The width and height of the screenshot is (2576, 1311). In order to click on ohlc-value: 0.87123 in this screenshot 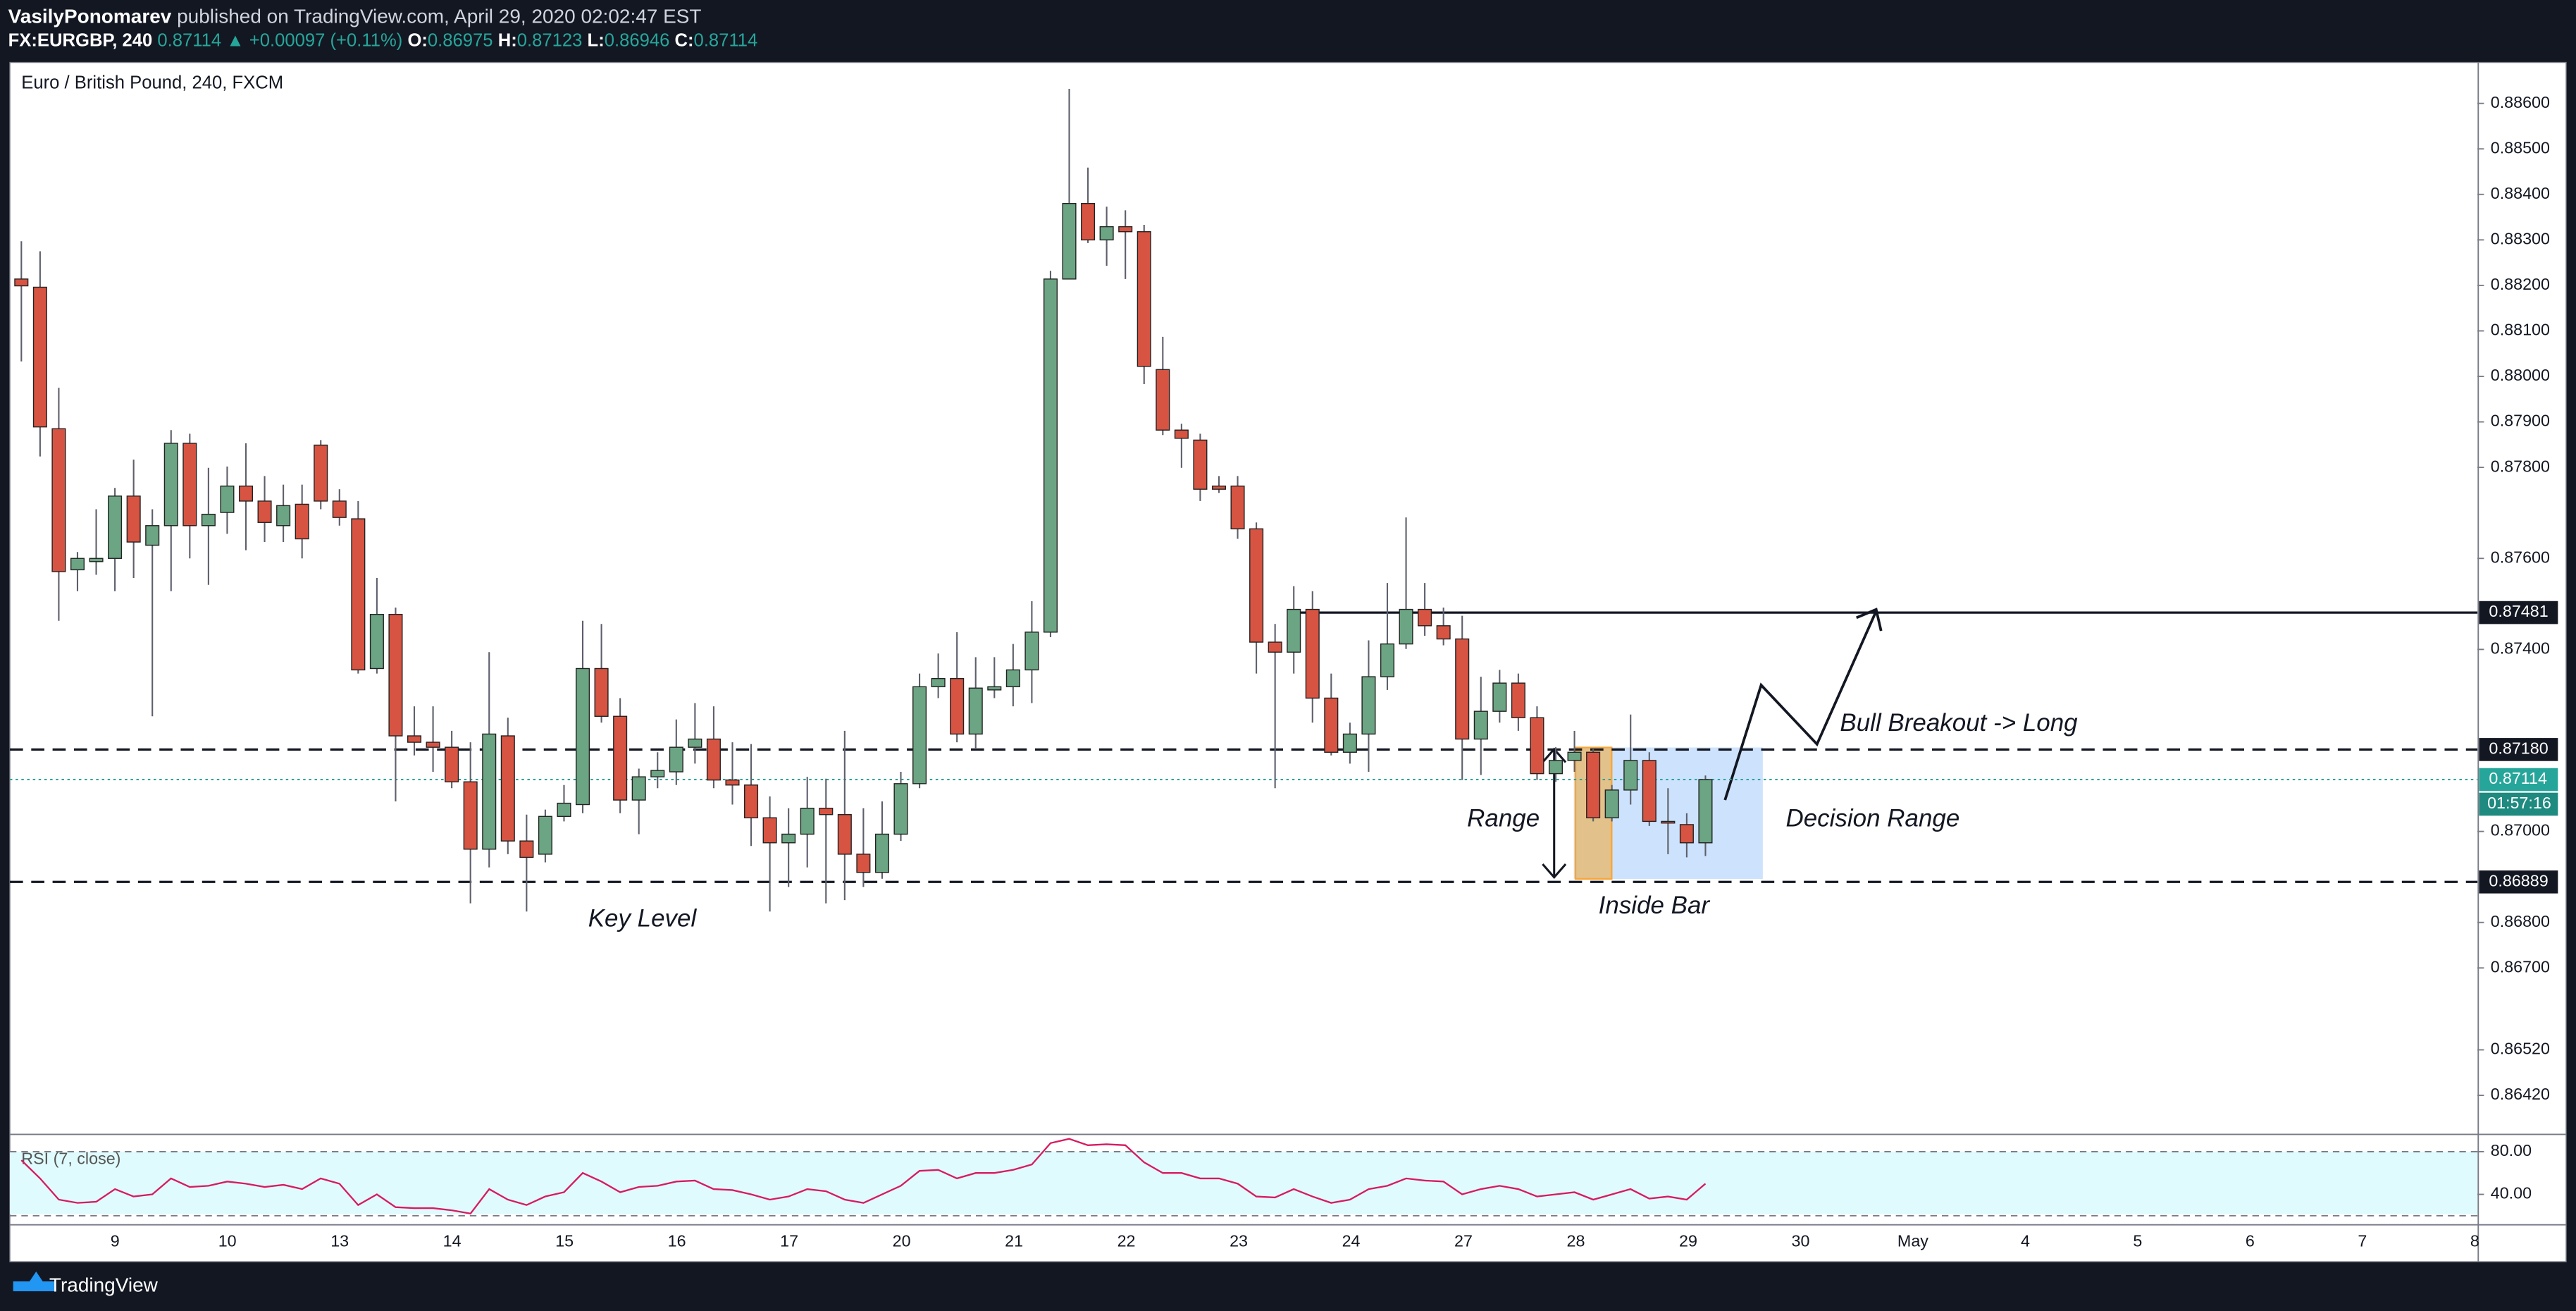, I will do `click(550, 40)`.